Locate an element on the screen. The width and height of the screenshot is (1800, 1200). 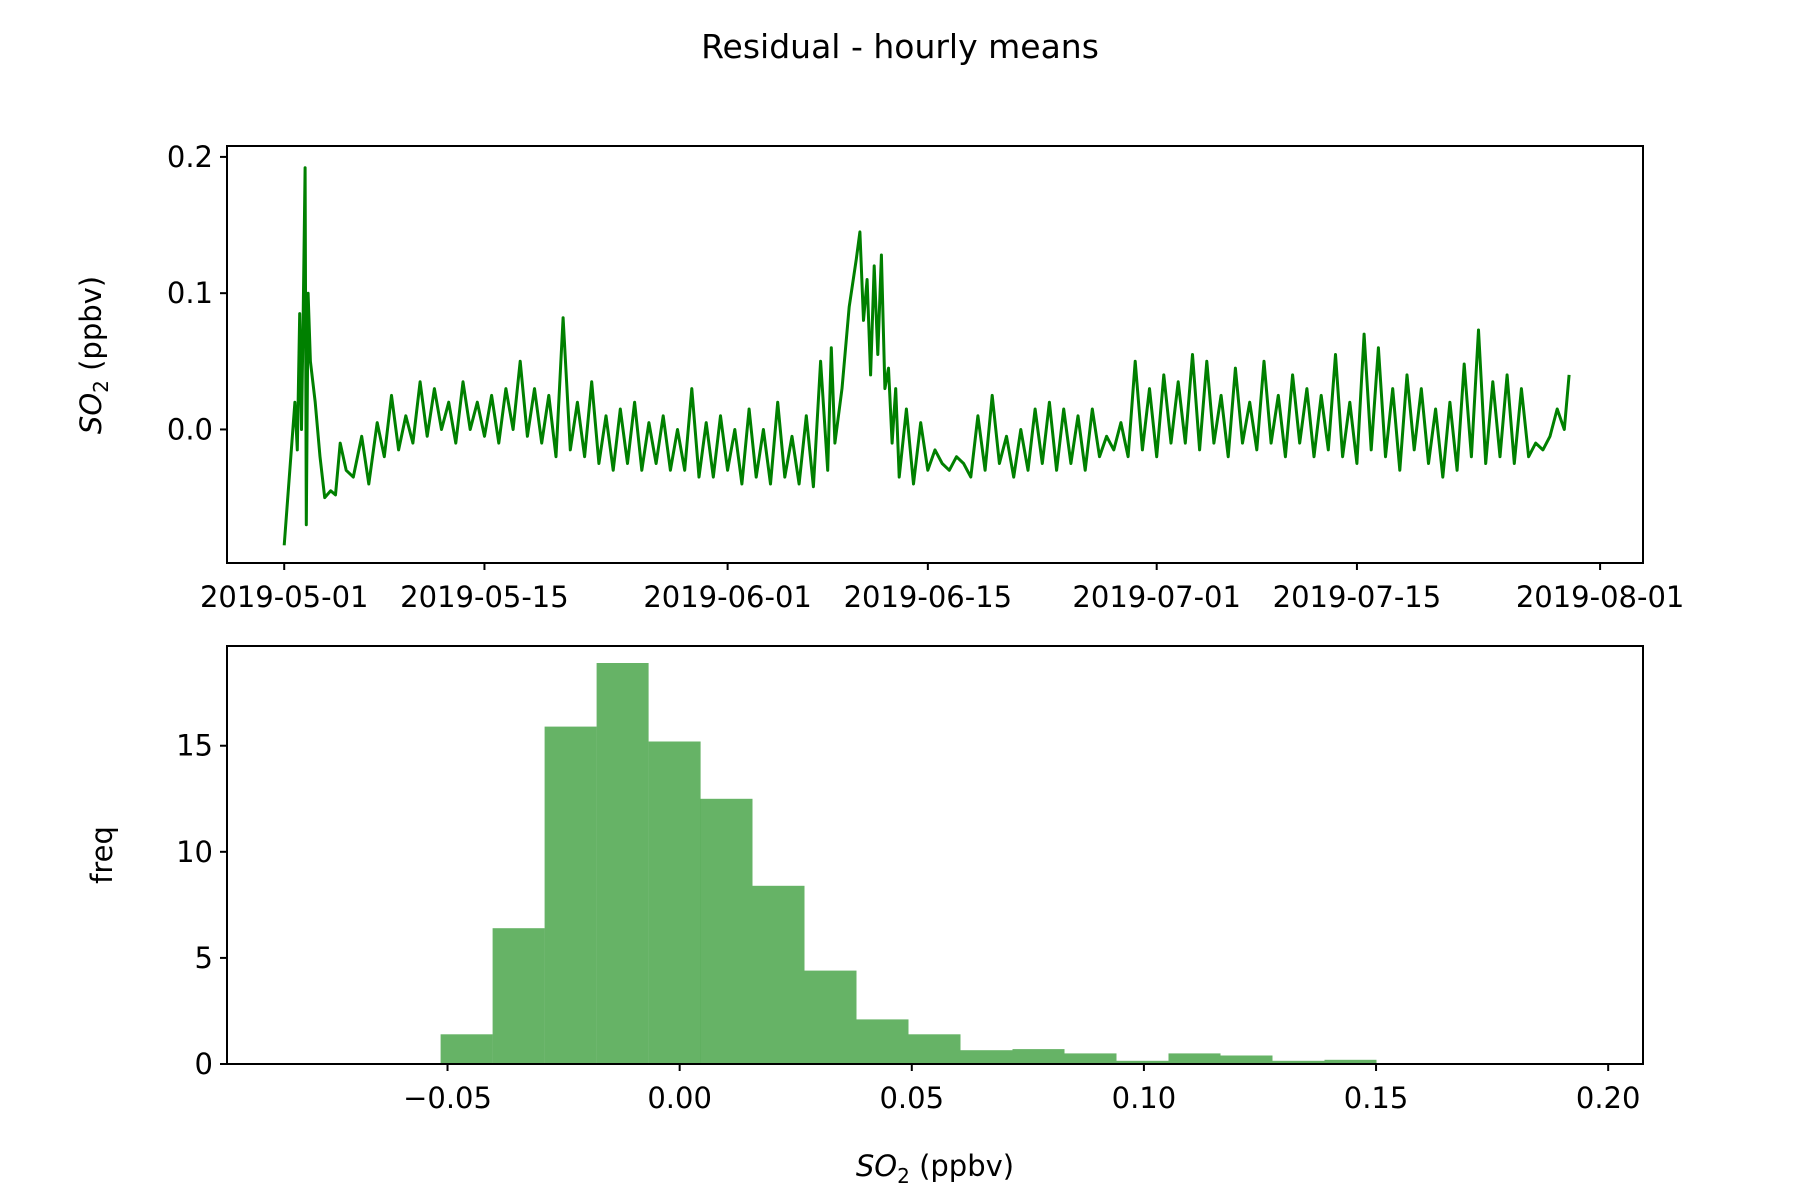
line-chart-x-tick-label: 2019-06-15 is located at coordinates (928, 597).